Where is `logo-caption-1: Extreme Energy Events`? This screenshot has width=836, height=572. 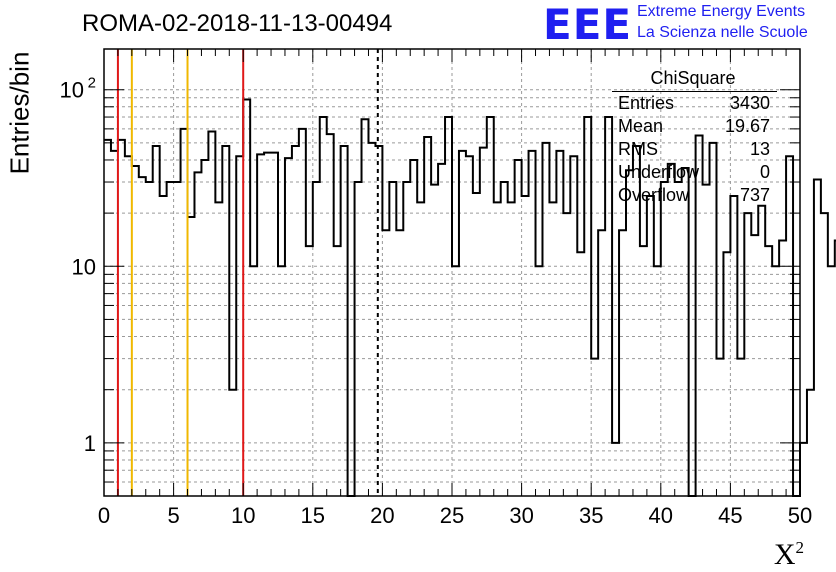 logo-caption-1: Extreme Energy Events is located at coordinates (721, 11).